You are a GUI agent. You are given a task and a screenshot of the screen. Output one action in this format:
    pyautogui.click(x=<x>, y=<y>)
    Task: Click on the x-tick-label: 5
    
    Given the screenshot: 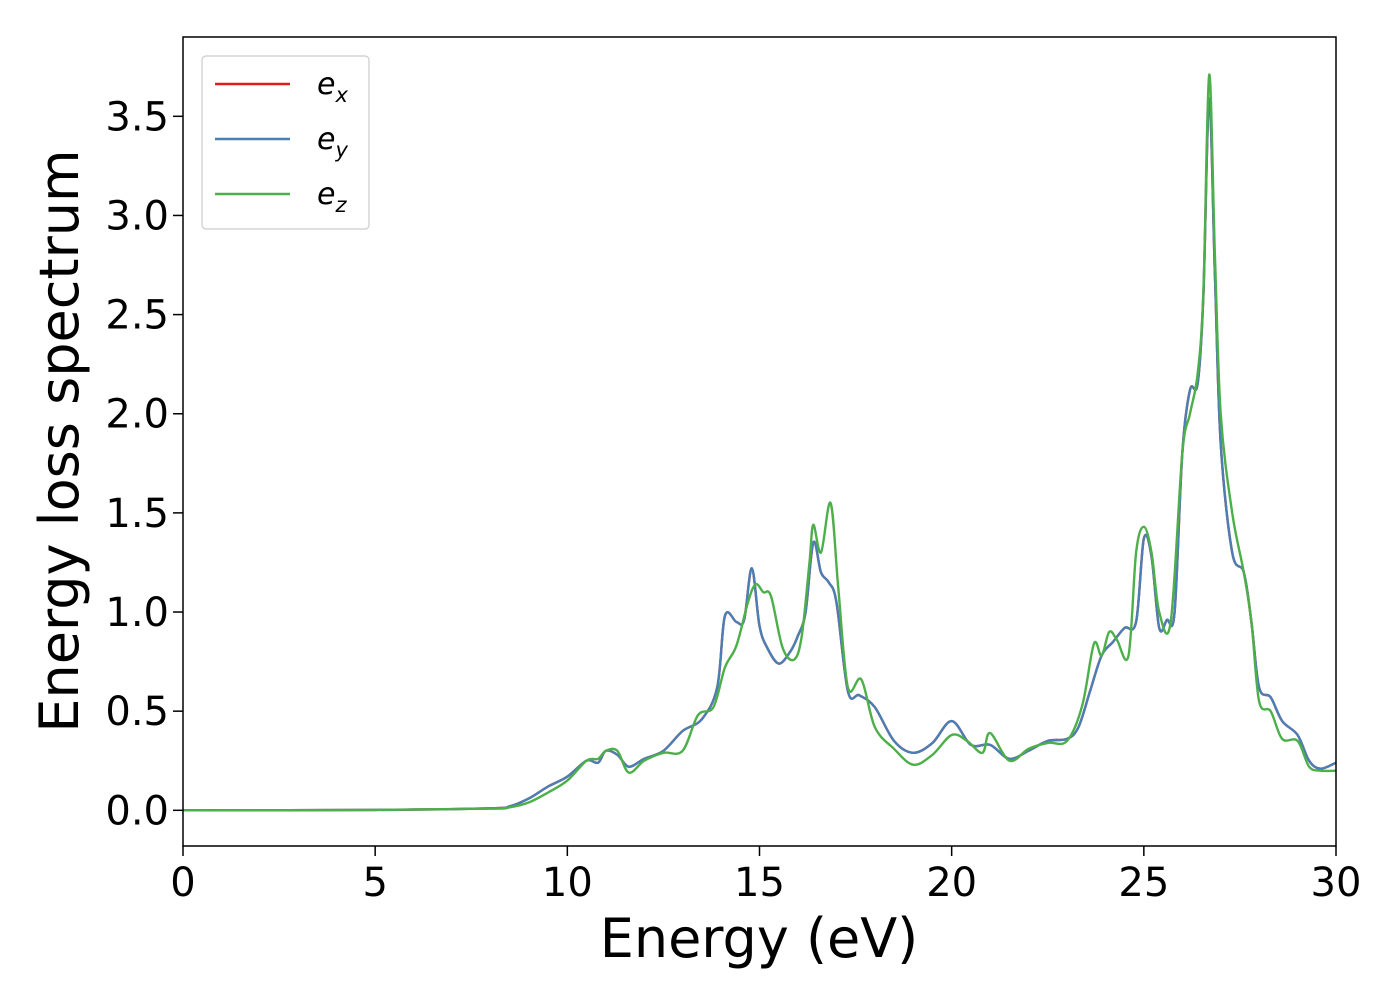 What is the action you would take?
    pyautogui.click(x=374, y=883)
    